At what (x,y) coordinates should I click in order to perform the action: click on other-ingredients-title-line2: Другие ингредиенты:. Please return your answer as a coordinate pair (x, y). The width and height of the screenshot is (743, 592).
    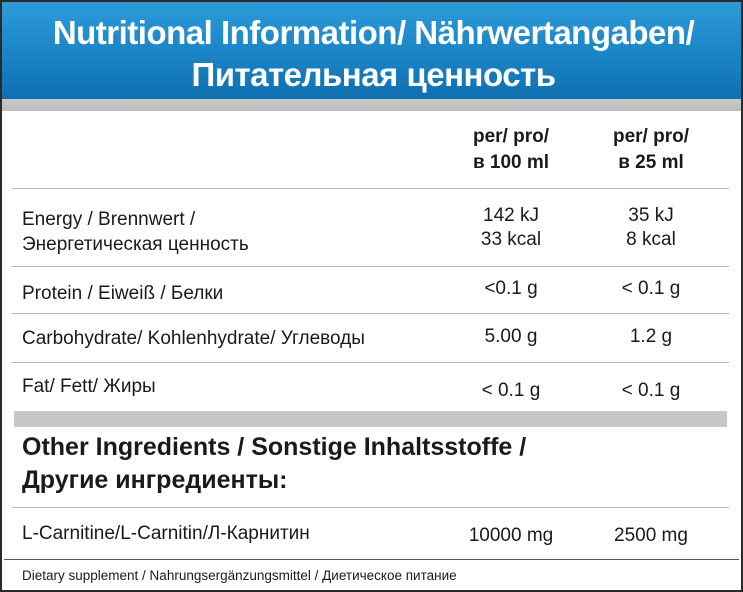
    Looking at the image, I should click on (155, 480).